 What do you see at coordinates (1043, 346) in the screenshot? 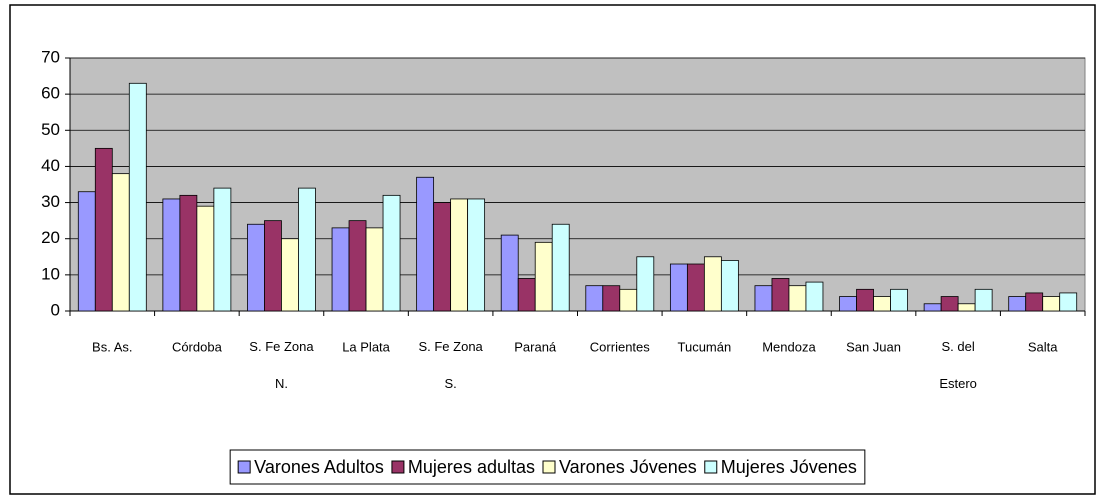
I see `x-tick-label: Salta` at bounding box center [1043, 346].